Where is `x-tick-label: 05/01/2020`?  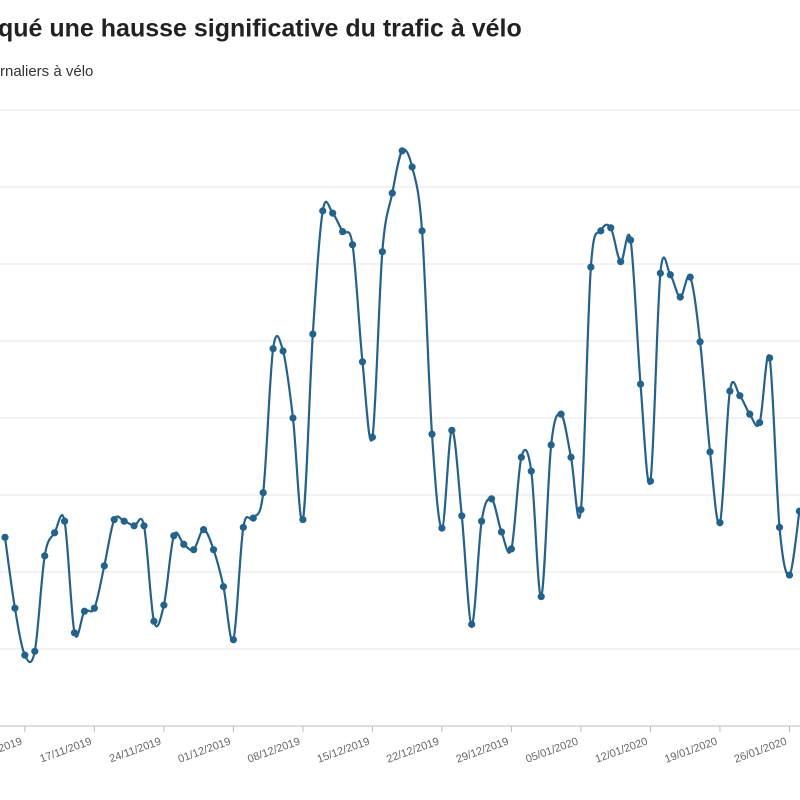 x-tick-label: 05/01/2020 is located at coordinates (552, 751).